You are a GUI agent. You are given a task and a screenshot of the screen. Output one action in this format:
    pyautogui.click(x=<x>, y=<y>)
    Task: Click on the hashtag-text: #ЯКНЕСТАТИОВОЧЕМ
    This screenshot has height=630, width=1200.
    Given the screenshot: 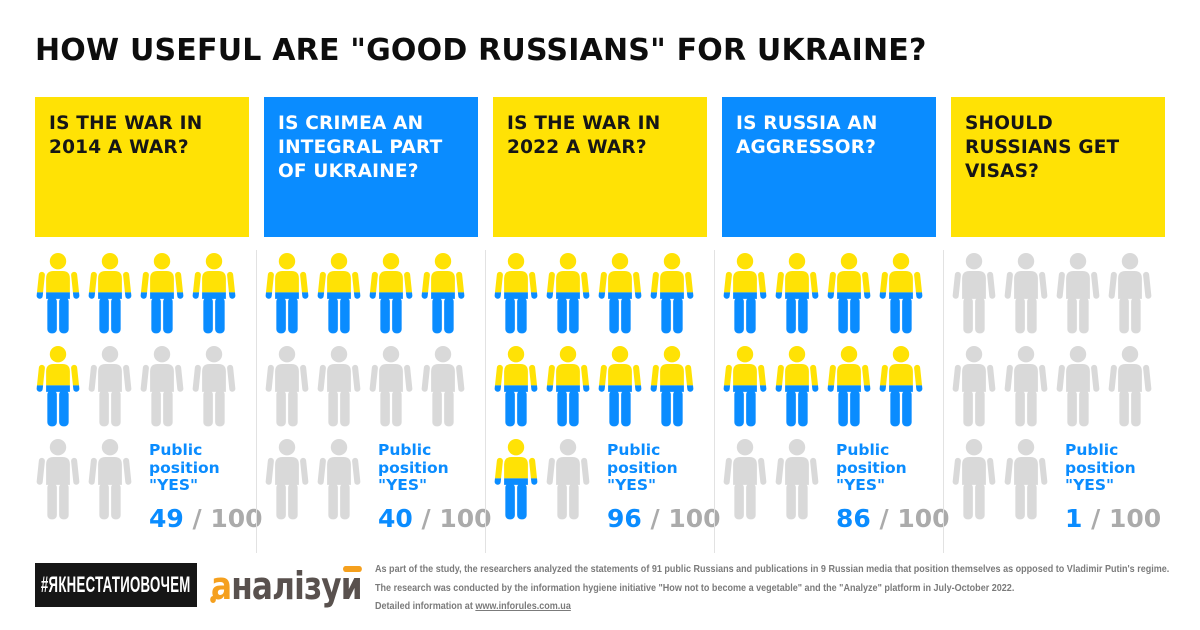 What is the action you would take?
    pyautogui.click(x=116, y=584)
    